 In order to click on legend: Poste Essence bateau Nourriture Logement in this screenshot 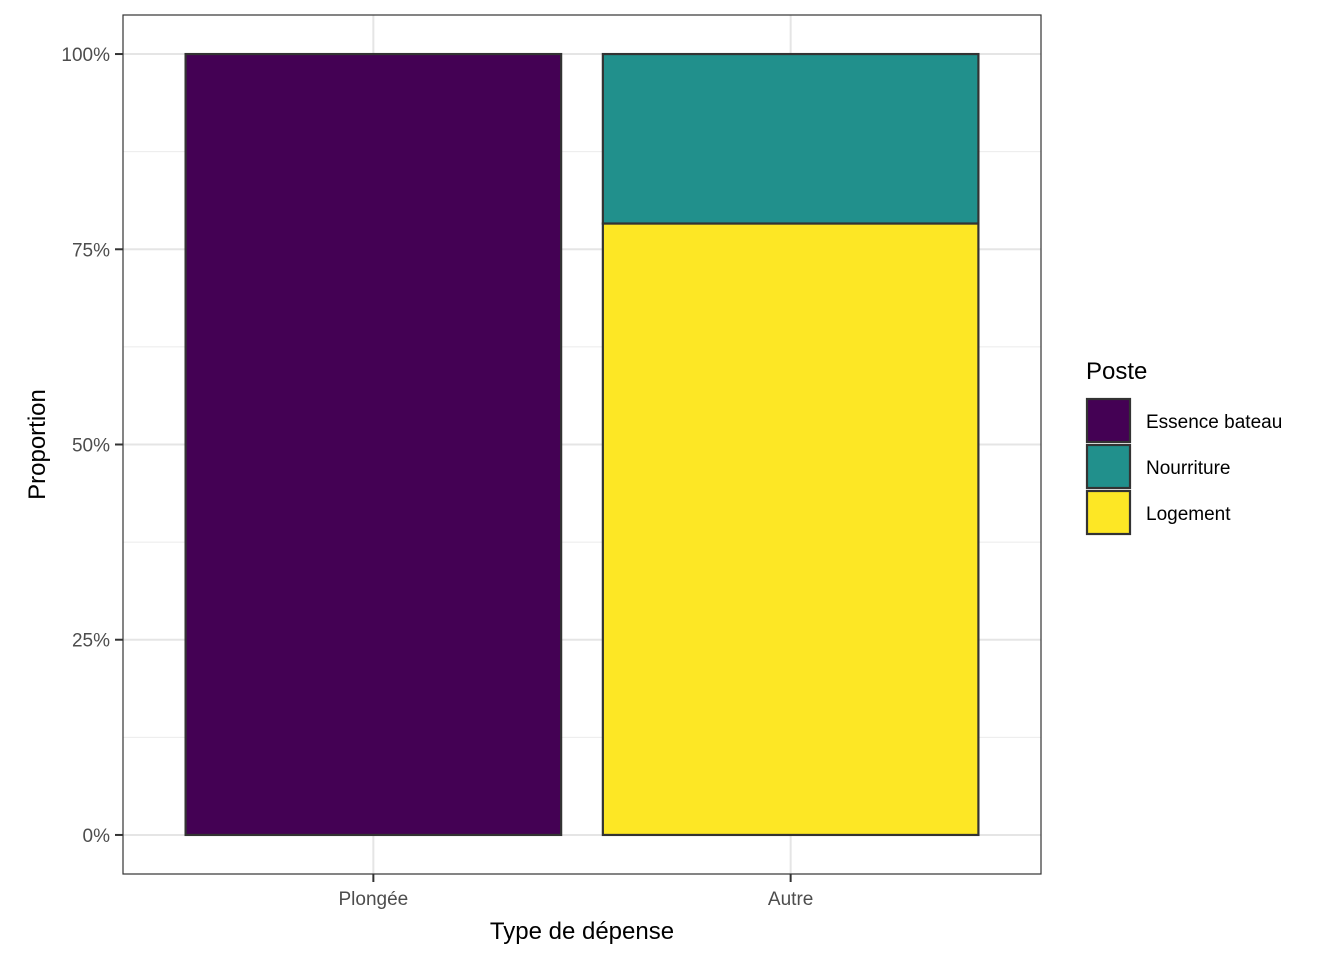, I will do `click(1183, 447)`.